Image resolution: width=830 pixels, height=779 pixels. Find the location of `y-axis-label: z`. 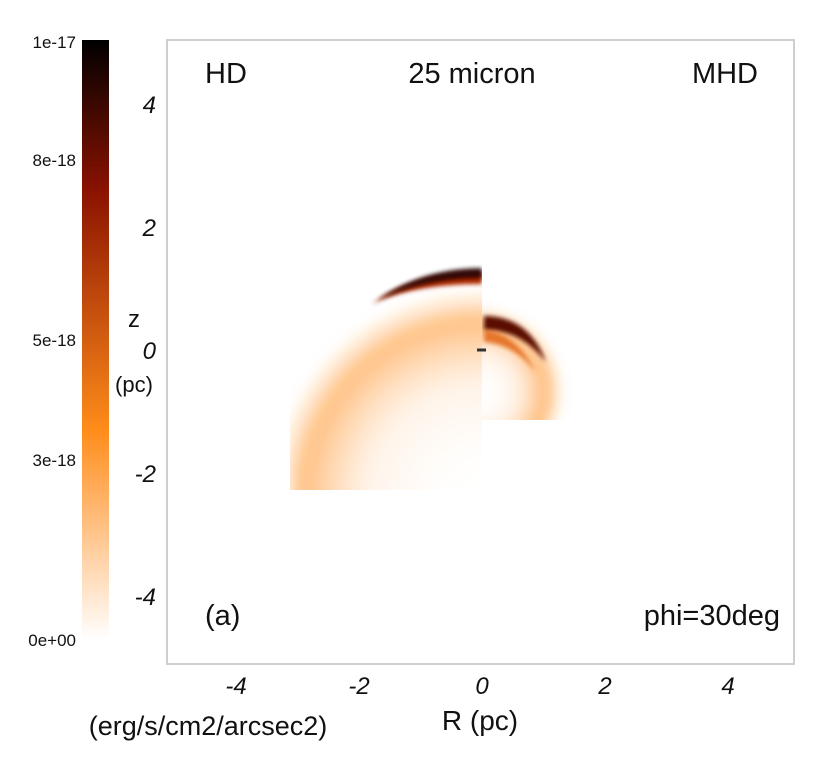

y-axis-label: z is located at coordinates (134, 319).